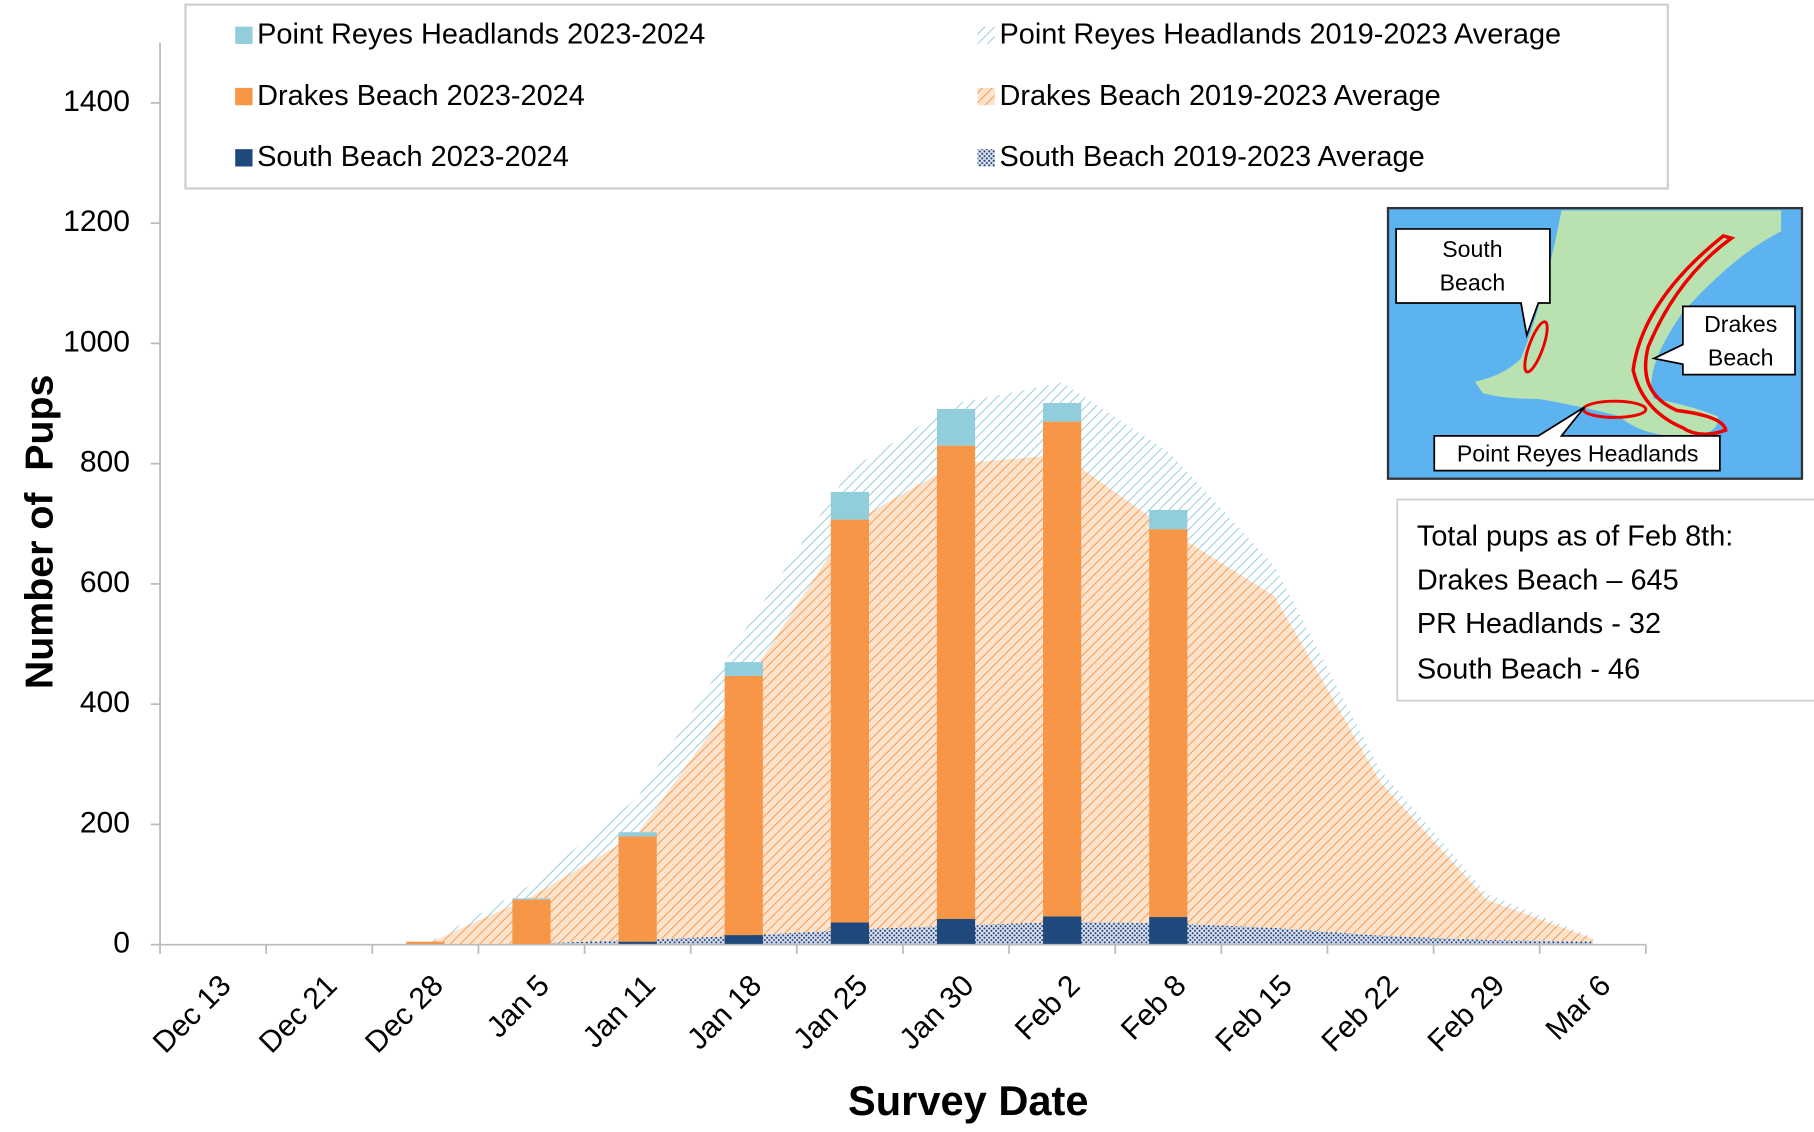 The image size is (1814, 1132). I want to click on x-tick-label: Mar 6, so click(1579, 1008).